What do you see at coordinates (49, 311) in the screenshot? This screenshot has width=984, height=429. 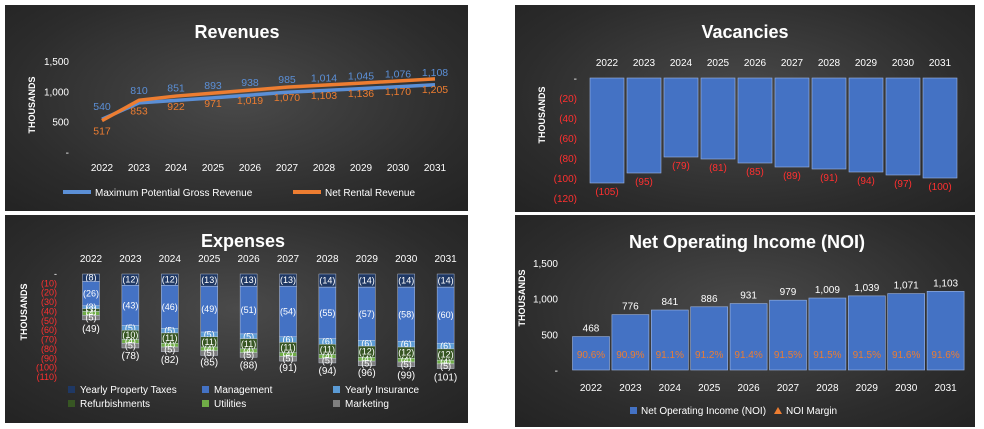 I see `y-tick-label: (40)` at bounding box center [49, 311].